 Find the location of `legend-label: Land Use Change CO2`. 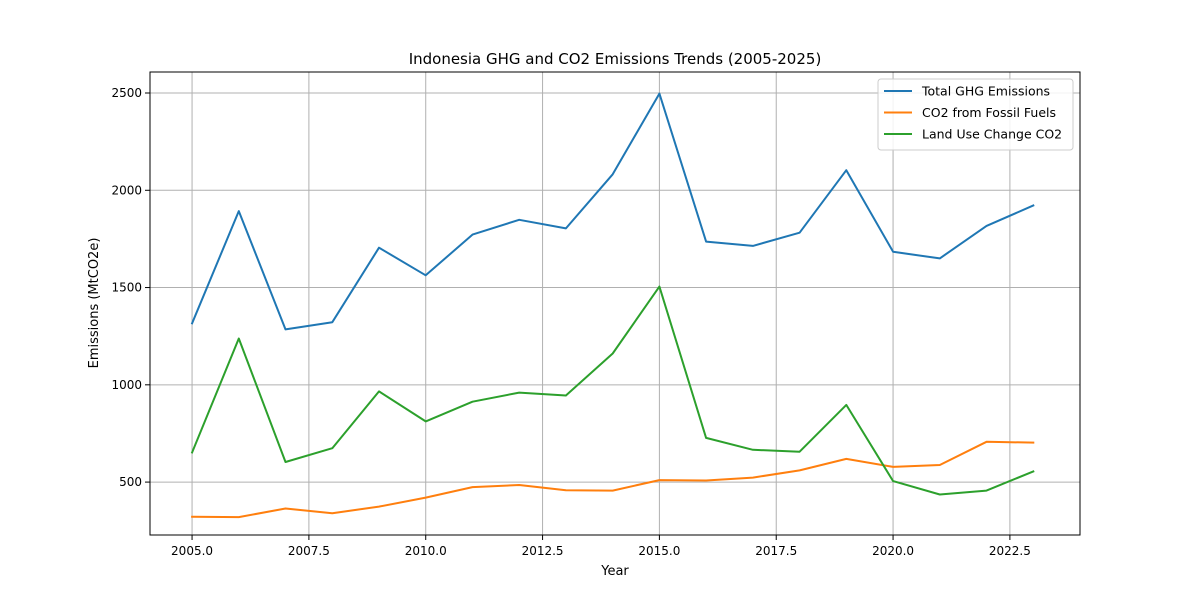

legend-label: Land Use Change CO2 is located at coordinates (992, 134).